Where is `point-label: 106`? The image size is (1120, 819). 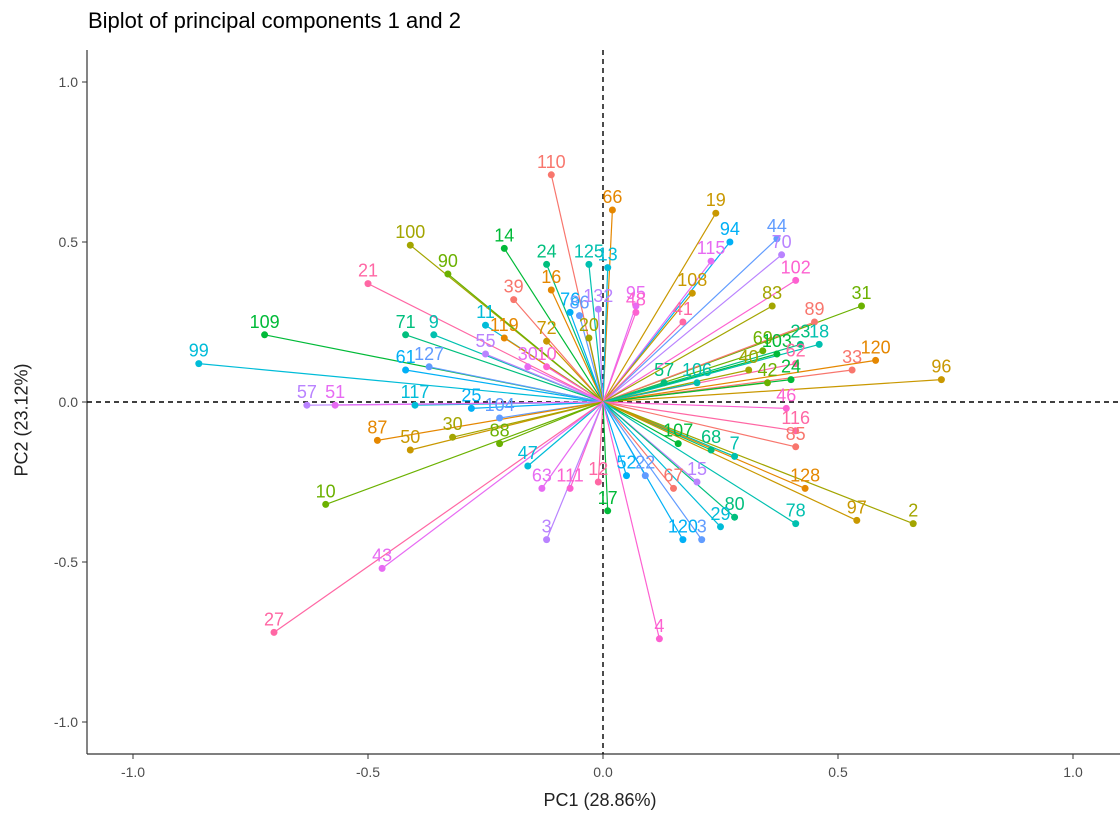 point-label: 106 is located at coordinates (697, 370).